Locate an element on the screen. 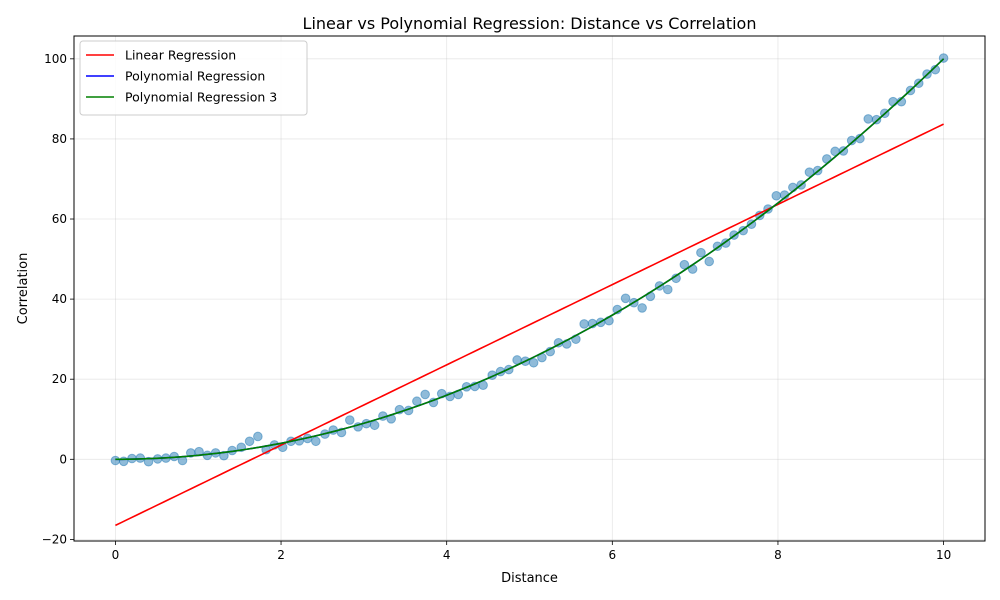 The height and width of the screenshot is (600, 1000). x-tick-label: 4 is located at coordinates (447, 555).